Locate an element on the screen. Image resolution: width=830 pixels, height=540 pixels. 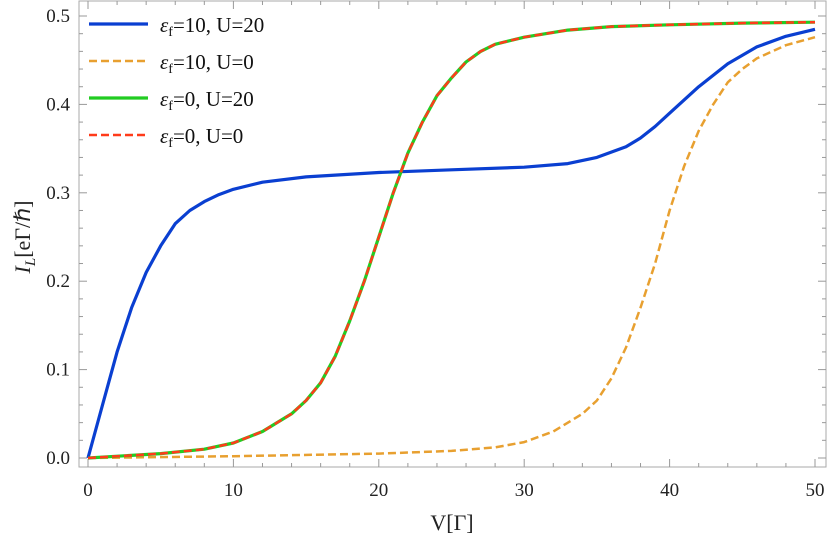
y-tick-label: 0.2 is located at coordinates (58, 281).